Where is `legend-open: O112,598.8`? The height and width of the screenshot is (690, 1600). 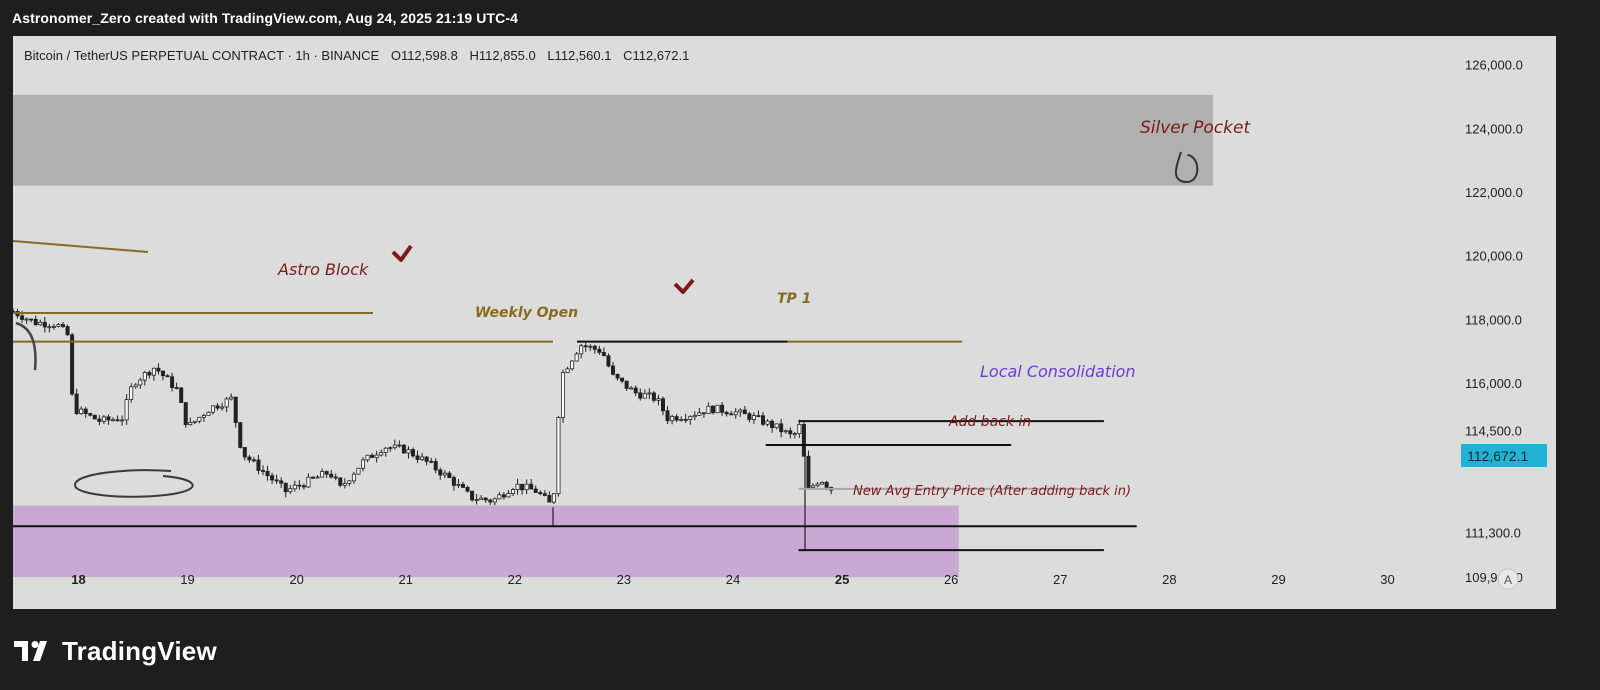
legend-open: O112,598.8 is located at coordinates (424, 55).